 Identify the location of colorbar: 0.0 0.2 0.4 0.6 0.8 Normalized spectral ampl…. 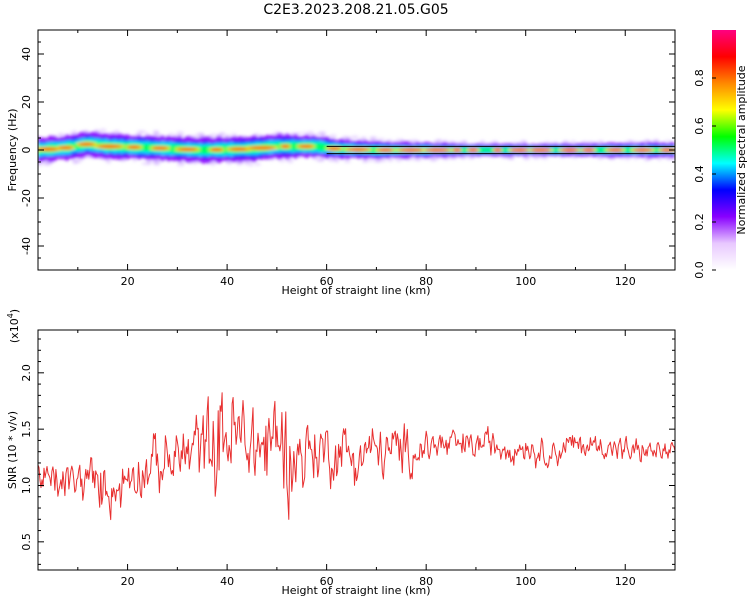
(720, 154).